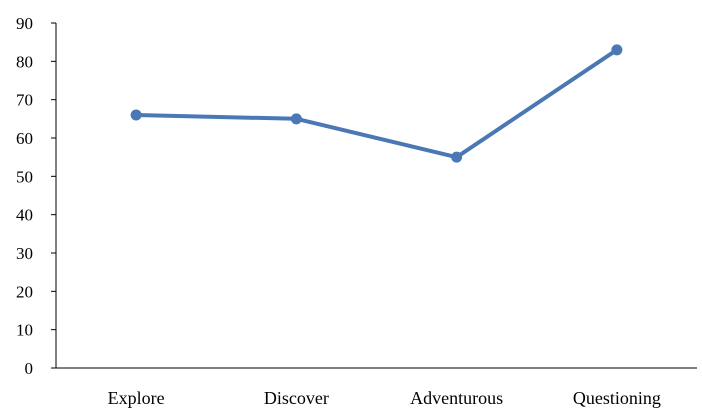 Image resolution: width=702 pixels, height=411 pixels. What do you see at coordinates (136, 115) in the screenshot?
I see `data-point-explore` at bounding box center [136, 115].